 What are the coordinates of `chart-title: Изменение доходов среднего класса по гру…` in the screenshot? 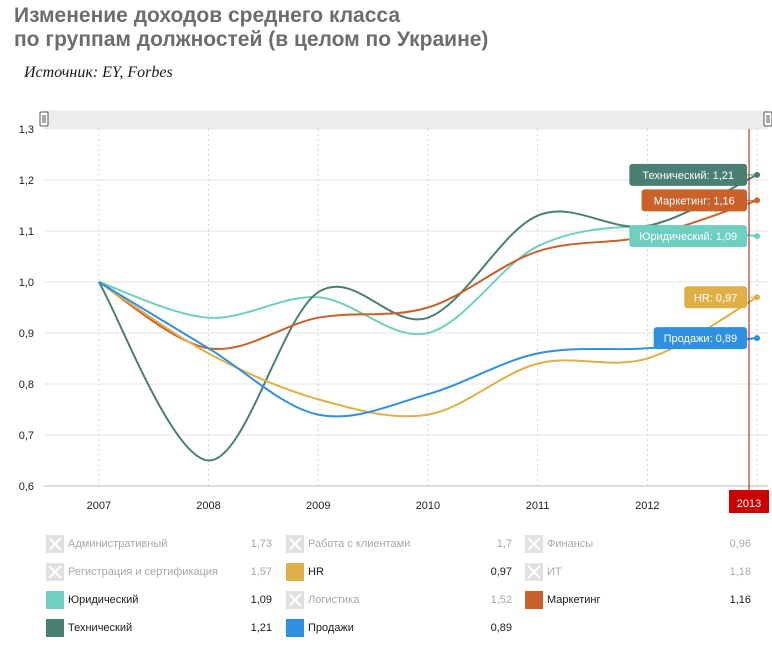 It's located at (364, 28).